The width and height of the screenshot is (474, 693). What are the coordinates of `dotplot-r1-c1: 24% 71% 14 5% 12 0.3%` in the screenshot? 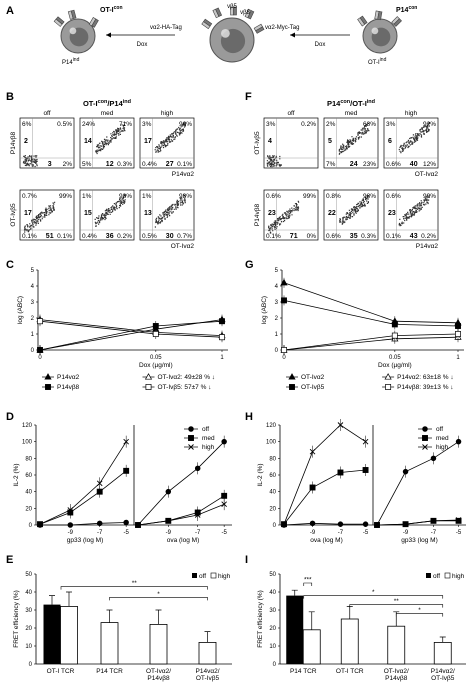 It's located at (107, 143).